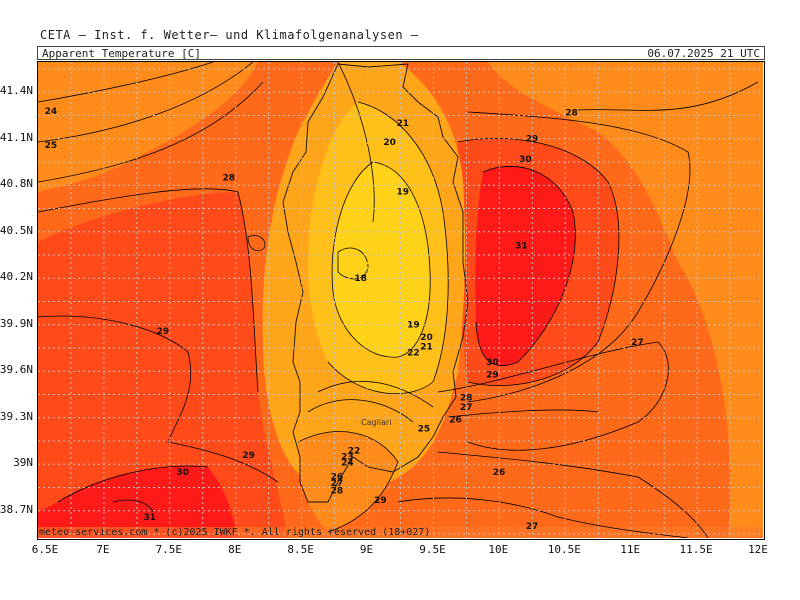 This screenshot has height=600, width=800. What do you see at coordinates (16, 230) in the screenshot?
I see `lat-tick-label: 40.5N` at bounding box center [16, 230].